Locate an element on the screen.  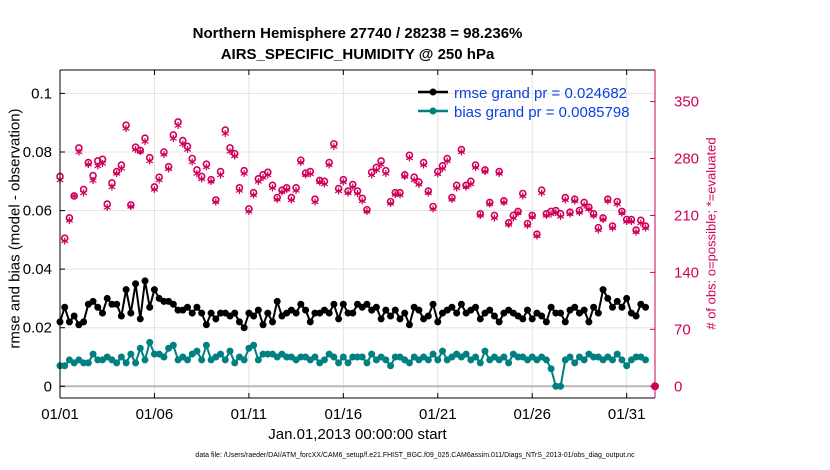
y2-tick-label: 210 is located at coordinates (686, 215).